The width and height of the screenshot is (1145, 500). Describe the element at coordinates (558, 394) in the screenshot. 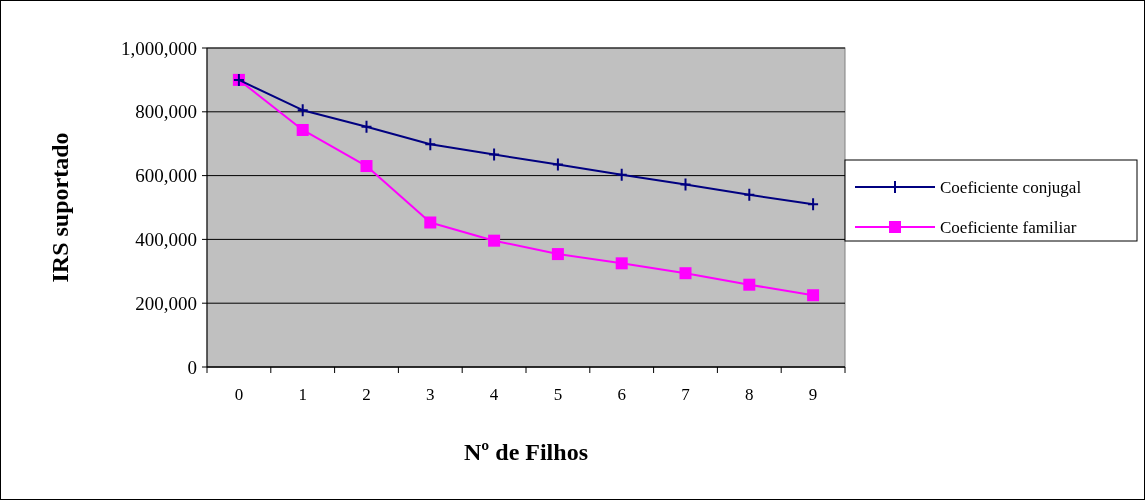

I see `x-tick-label: 5` at that location.